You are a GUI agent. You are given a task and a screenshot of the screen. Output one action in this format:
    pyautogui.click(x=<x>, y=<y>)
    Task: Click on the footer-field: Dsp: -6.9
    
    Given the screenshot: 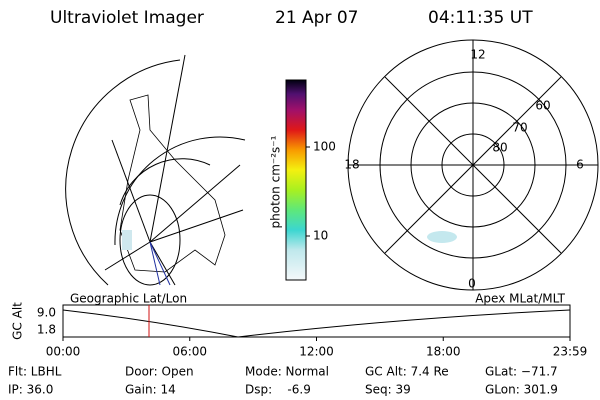 What is the action you would take?
    pyautogui.click(x=278, y=390)
    